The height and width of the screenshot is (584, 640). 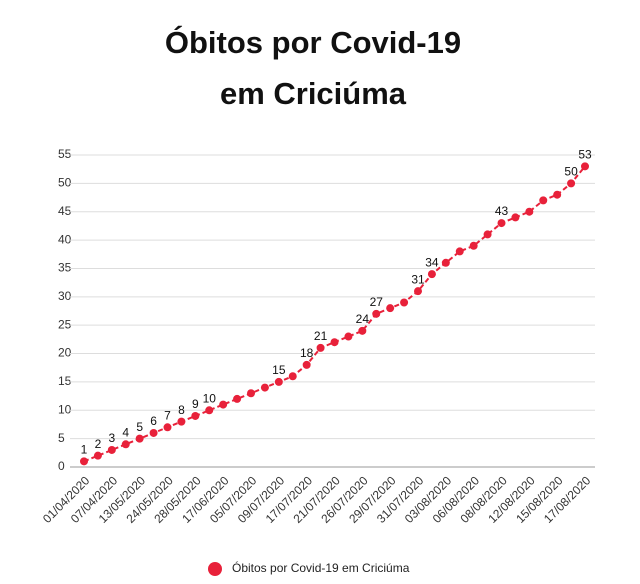 What do you see at coordinates (377, 302) in the screenshot?
I see `data-label: 27` at bounding box center [377, 302].